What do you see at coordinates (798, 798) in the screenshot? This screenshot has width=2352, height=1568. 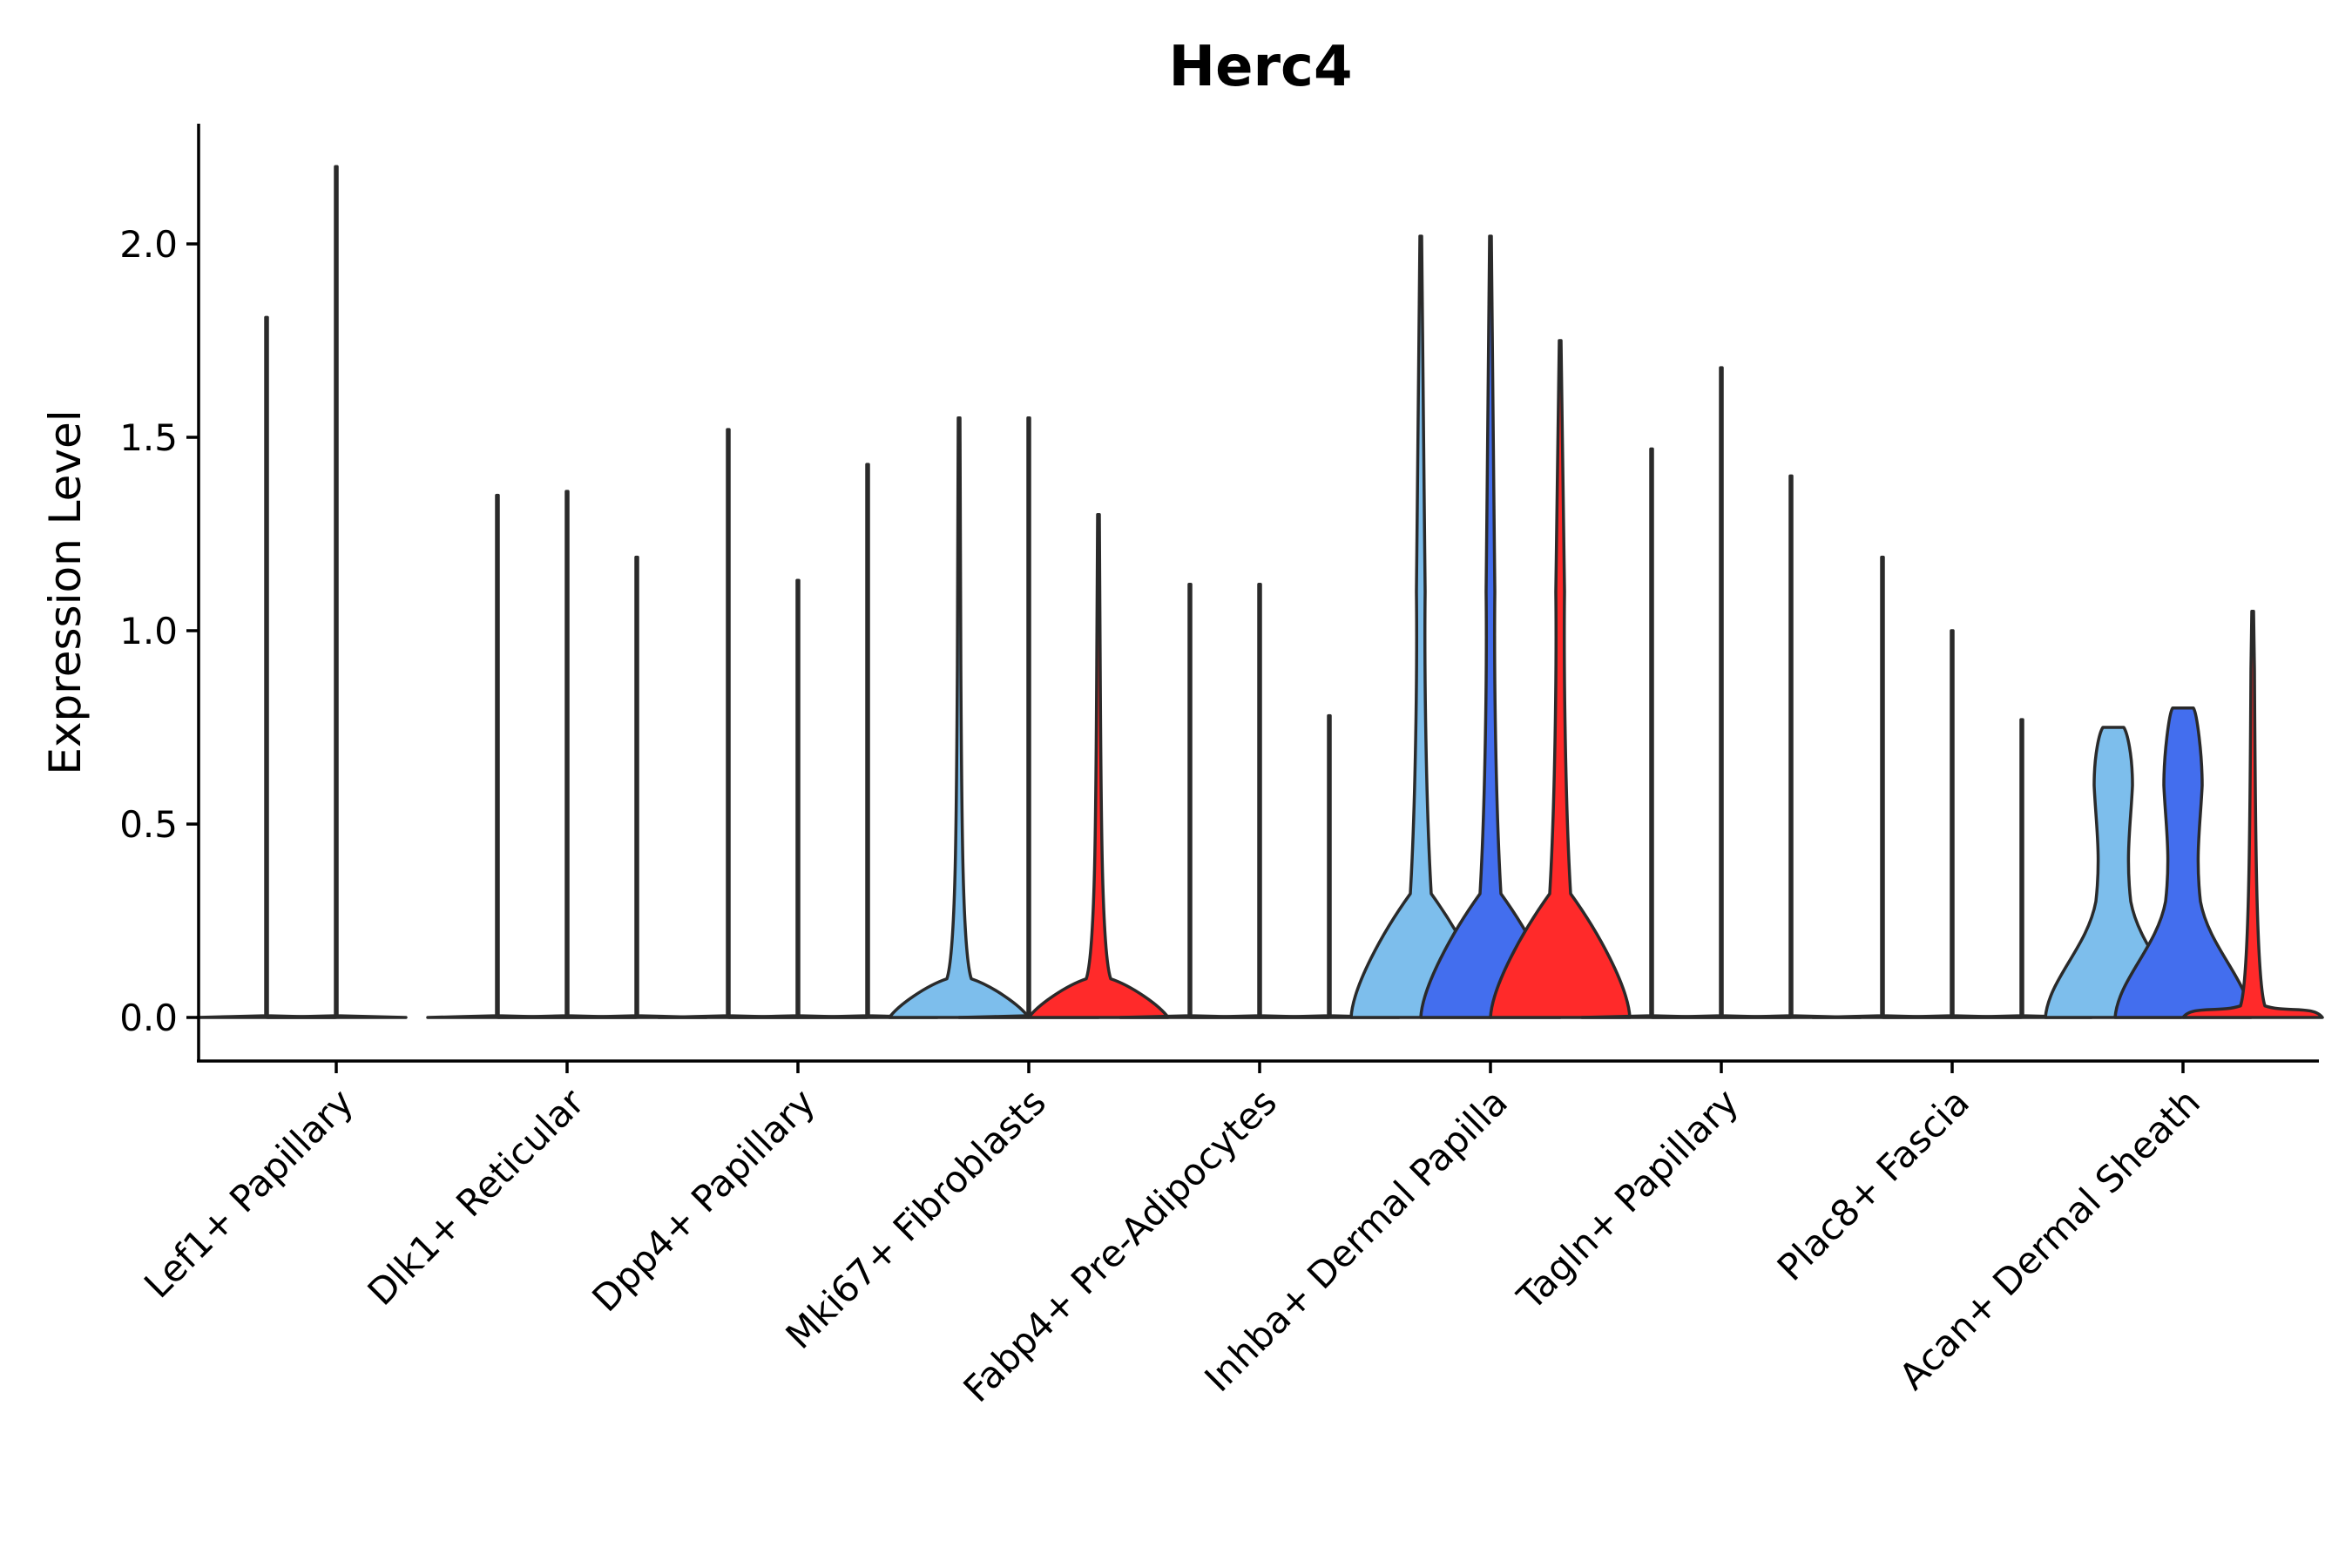 I see `violin-dpp4-papillary-group2` at bounding box center [798, 798].